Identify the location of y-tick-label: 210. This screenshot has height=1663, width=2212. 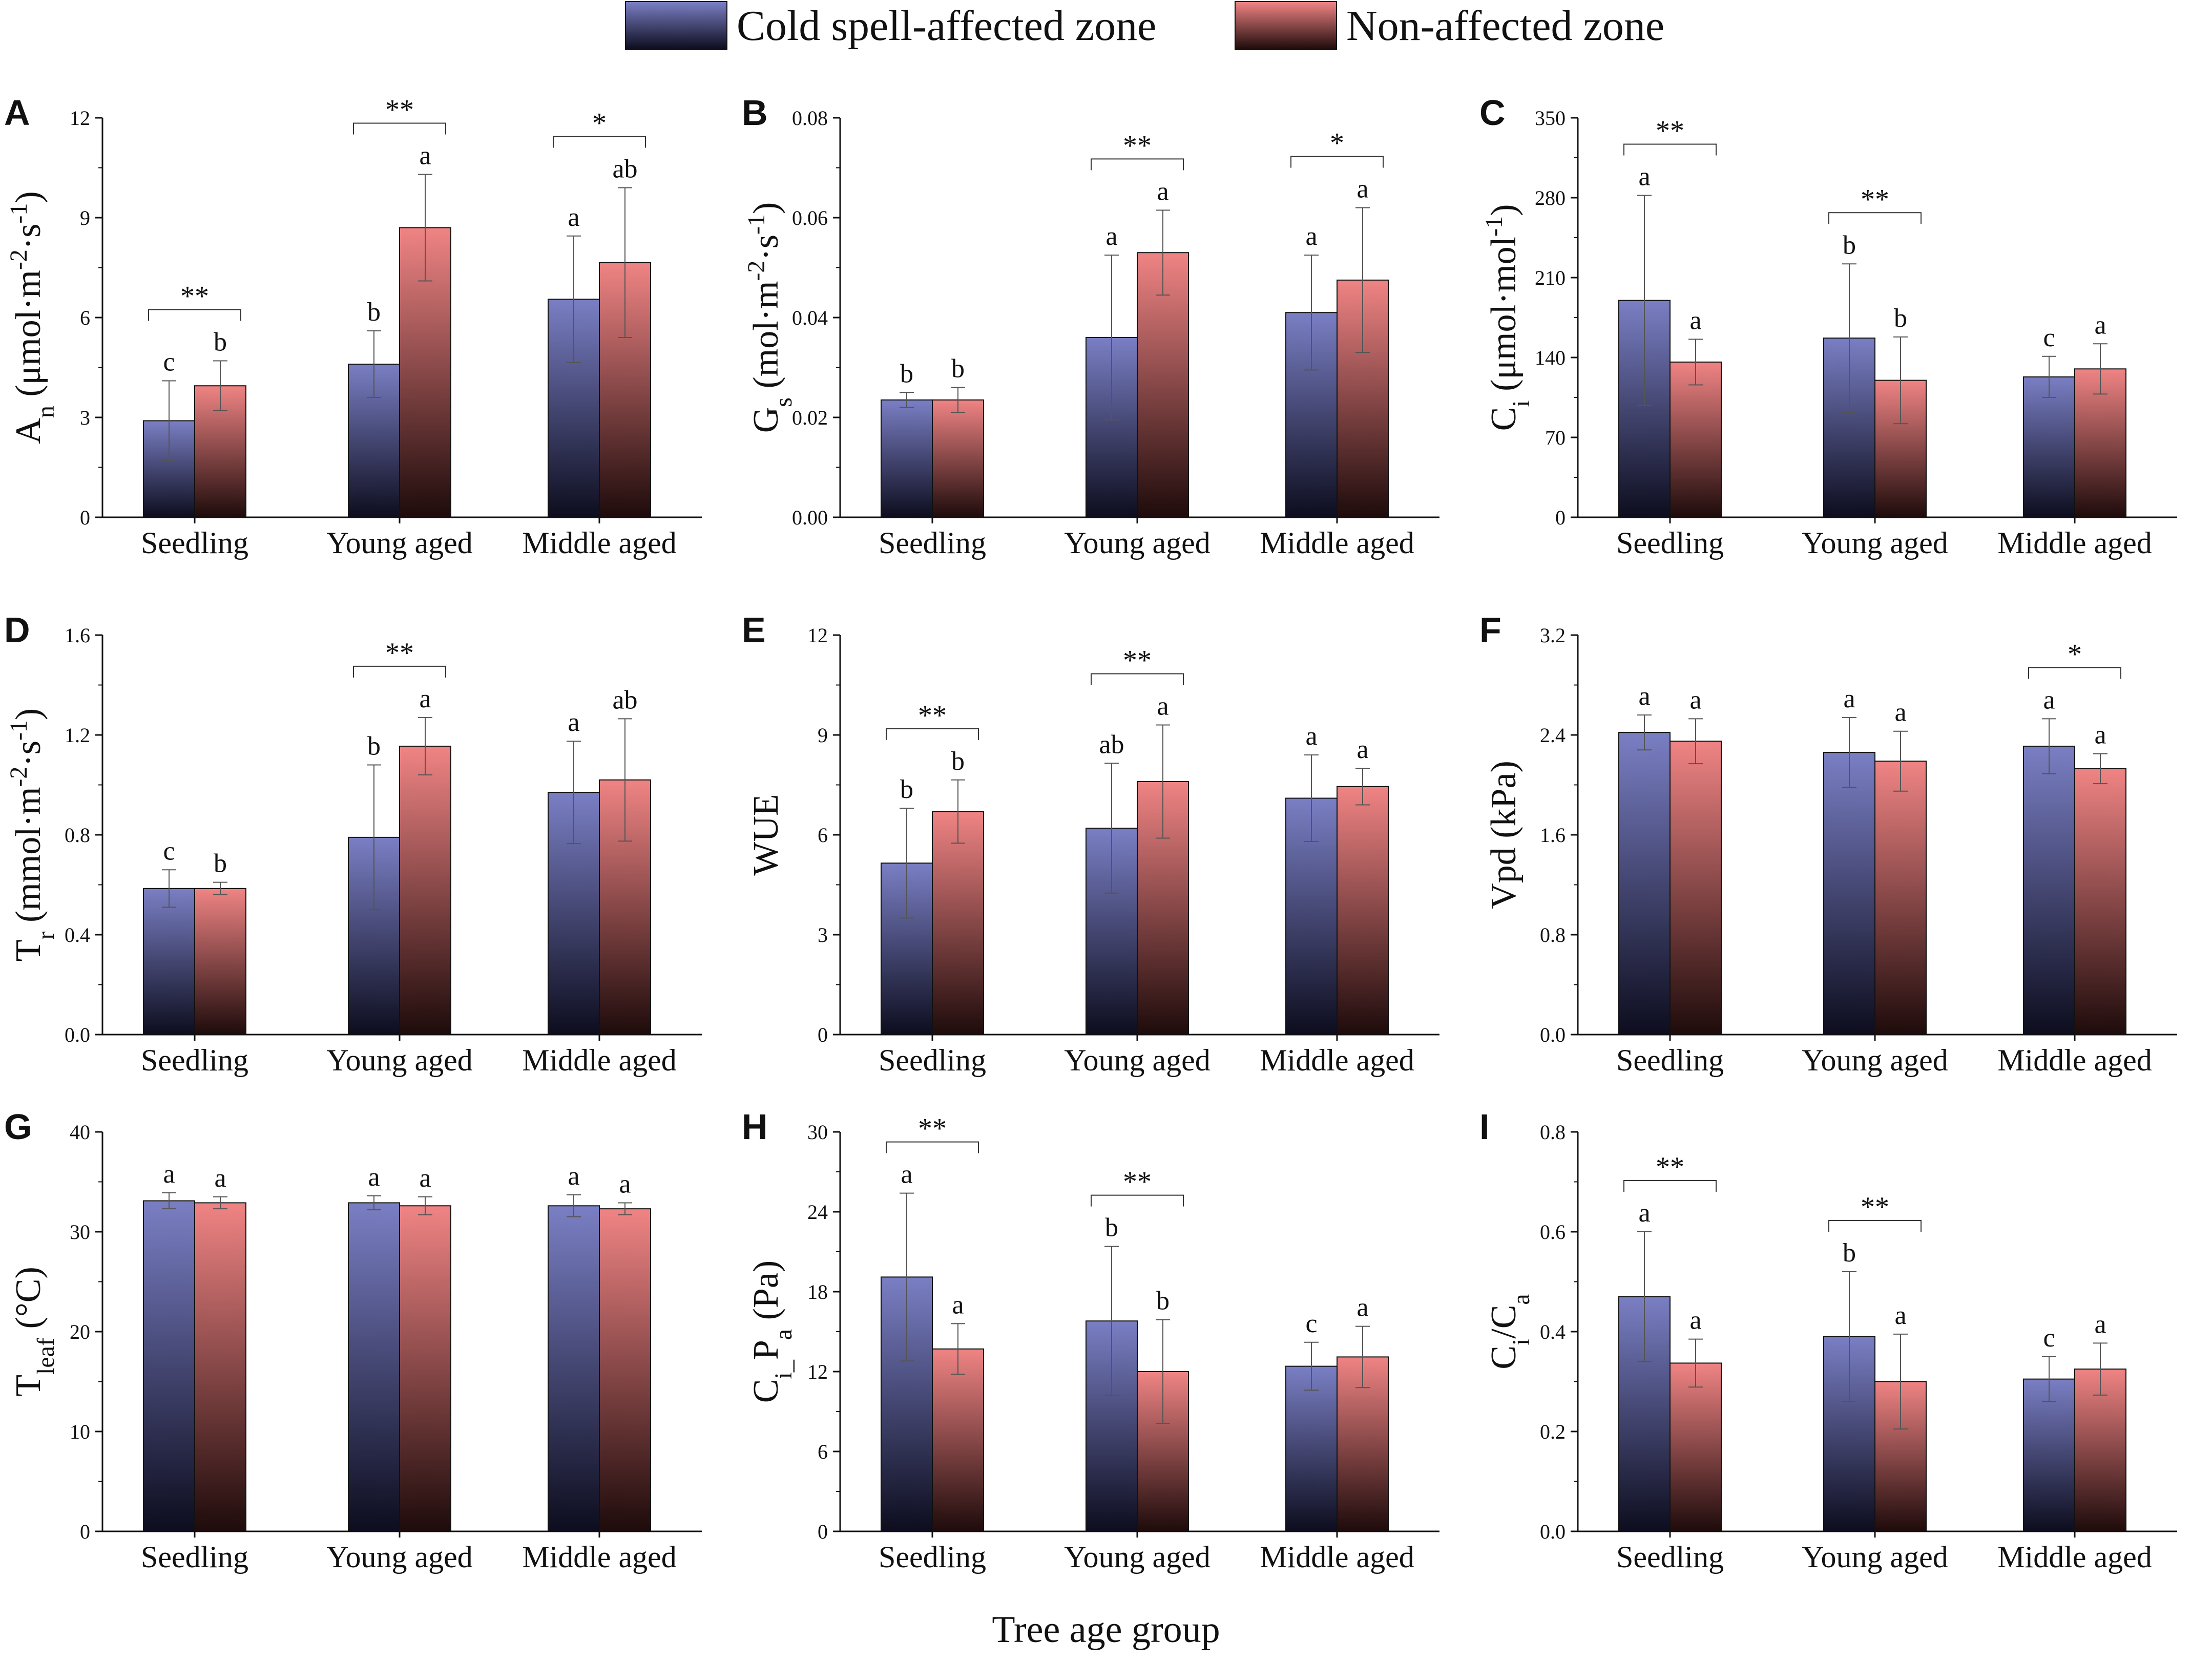
(1550, 277).